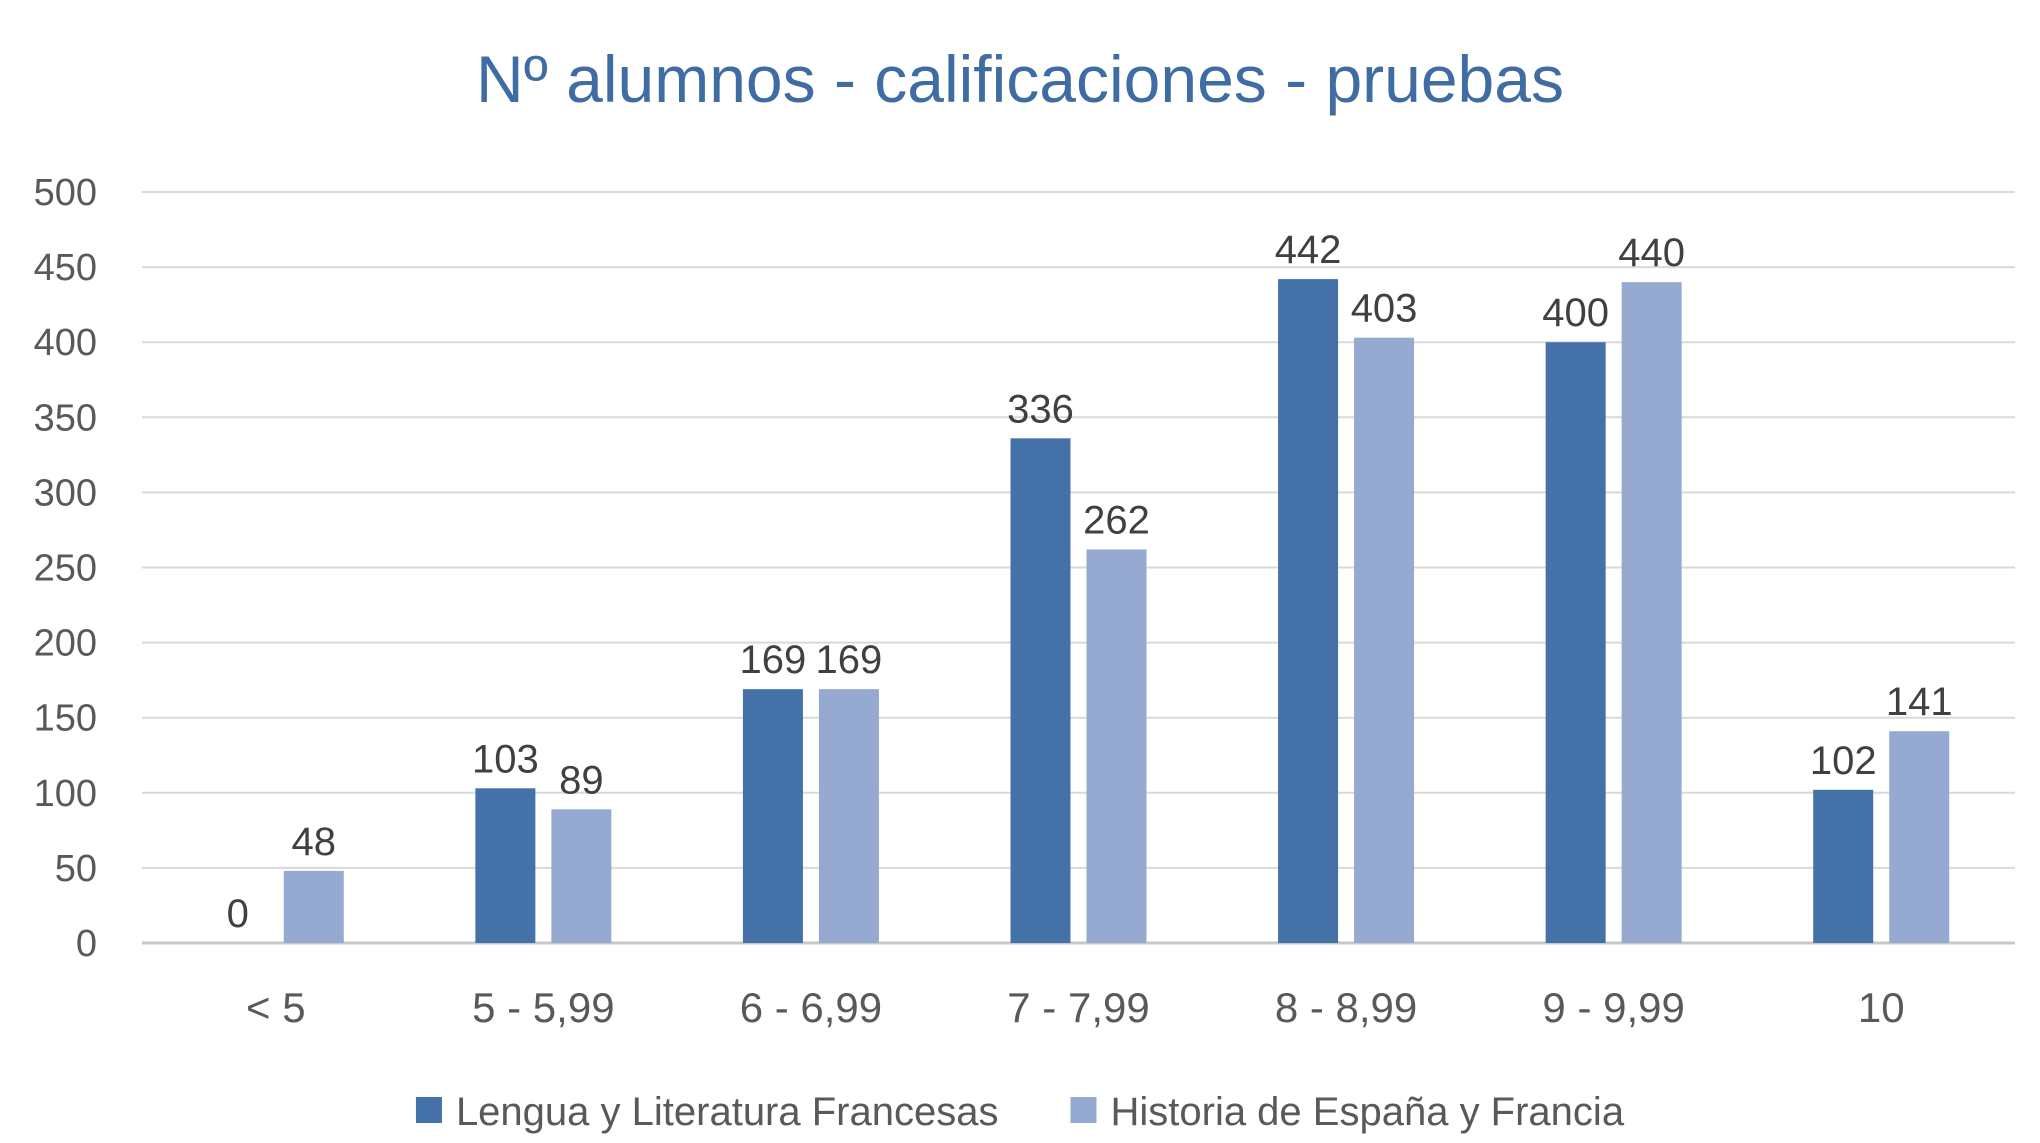  I want to click on legend-label: Lengua y Literatura Francesas, so click(727, 1112).